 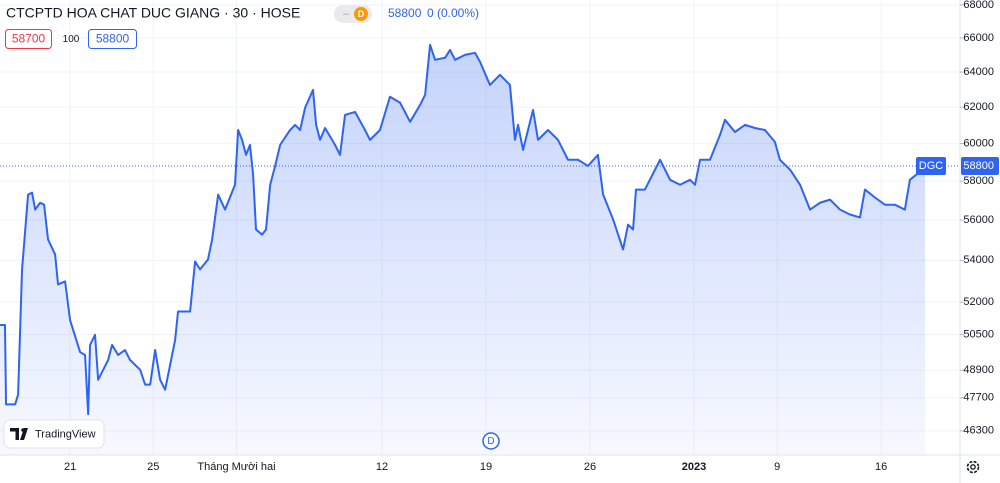 I want to click on x-tick-label: 25, so click(x=153, y=467).